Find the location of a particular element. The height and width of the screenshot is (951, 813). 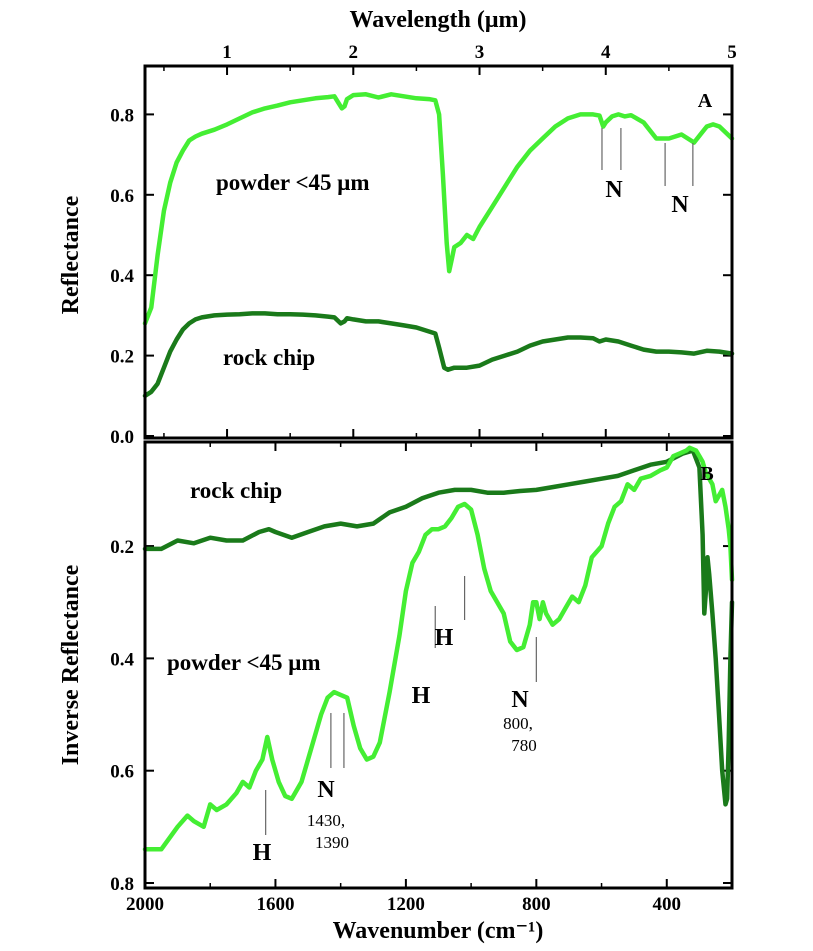

panel-b-x-tick-label: 2000 is located at coordinates (145, 904).